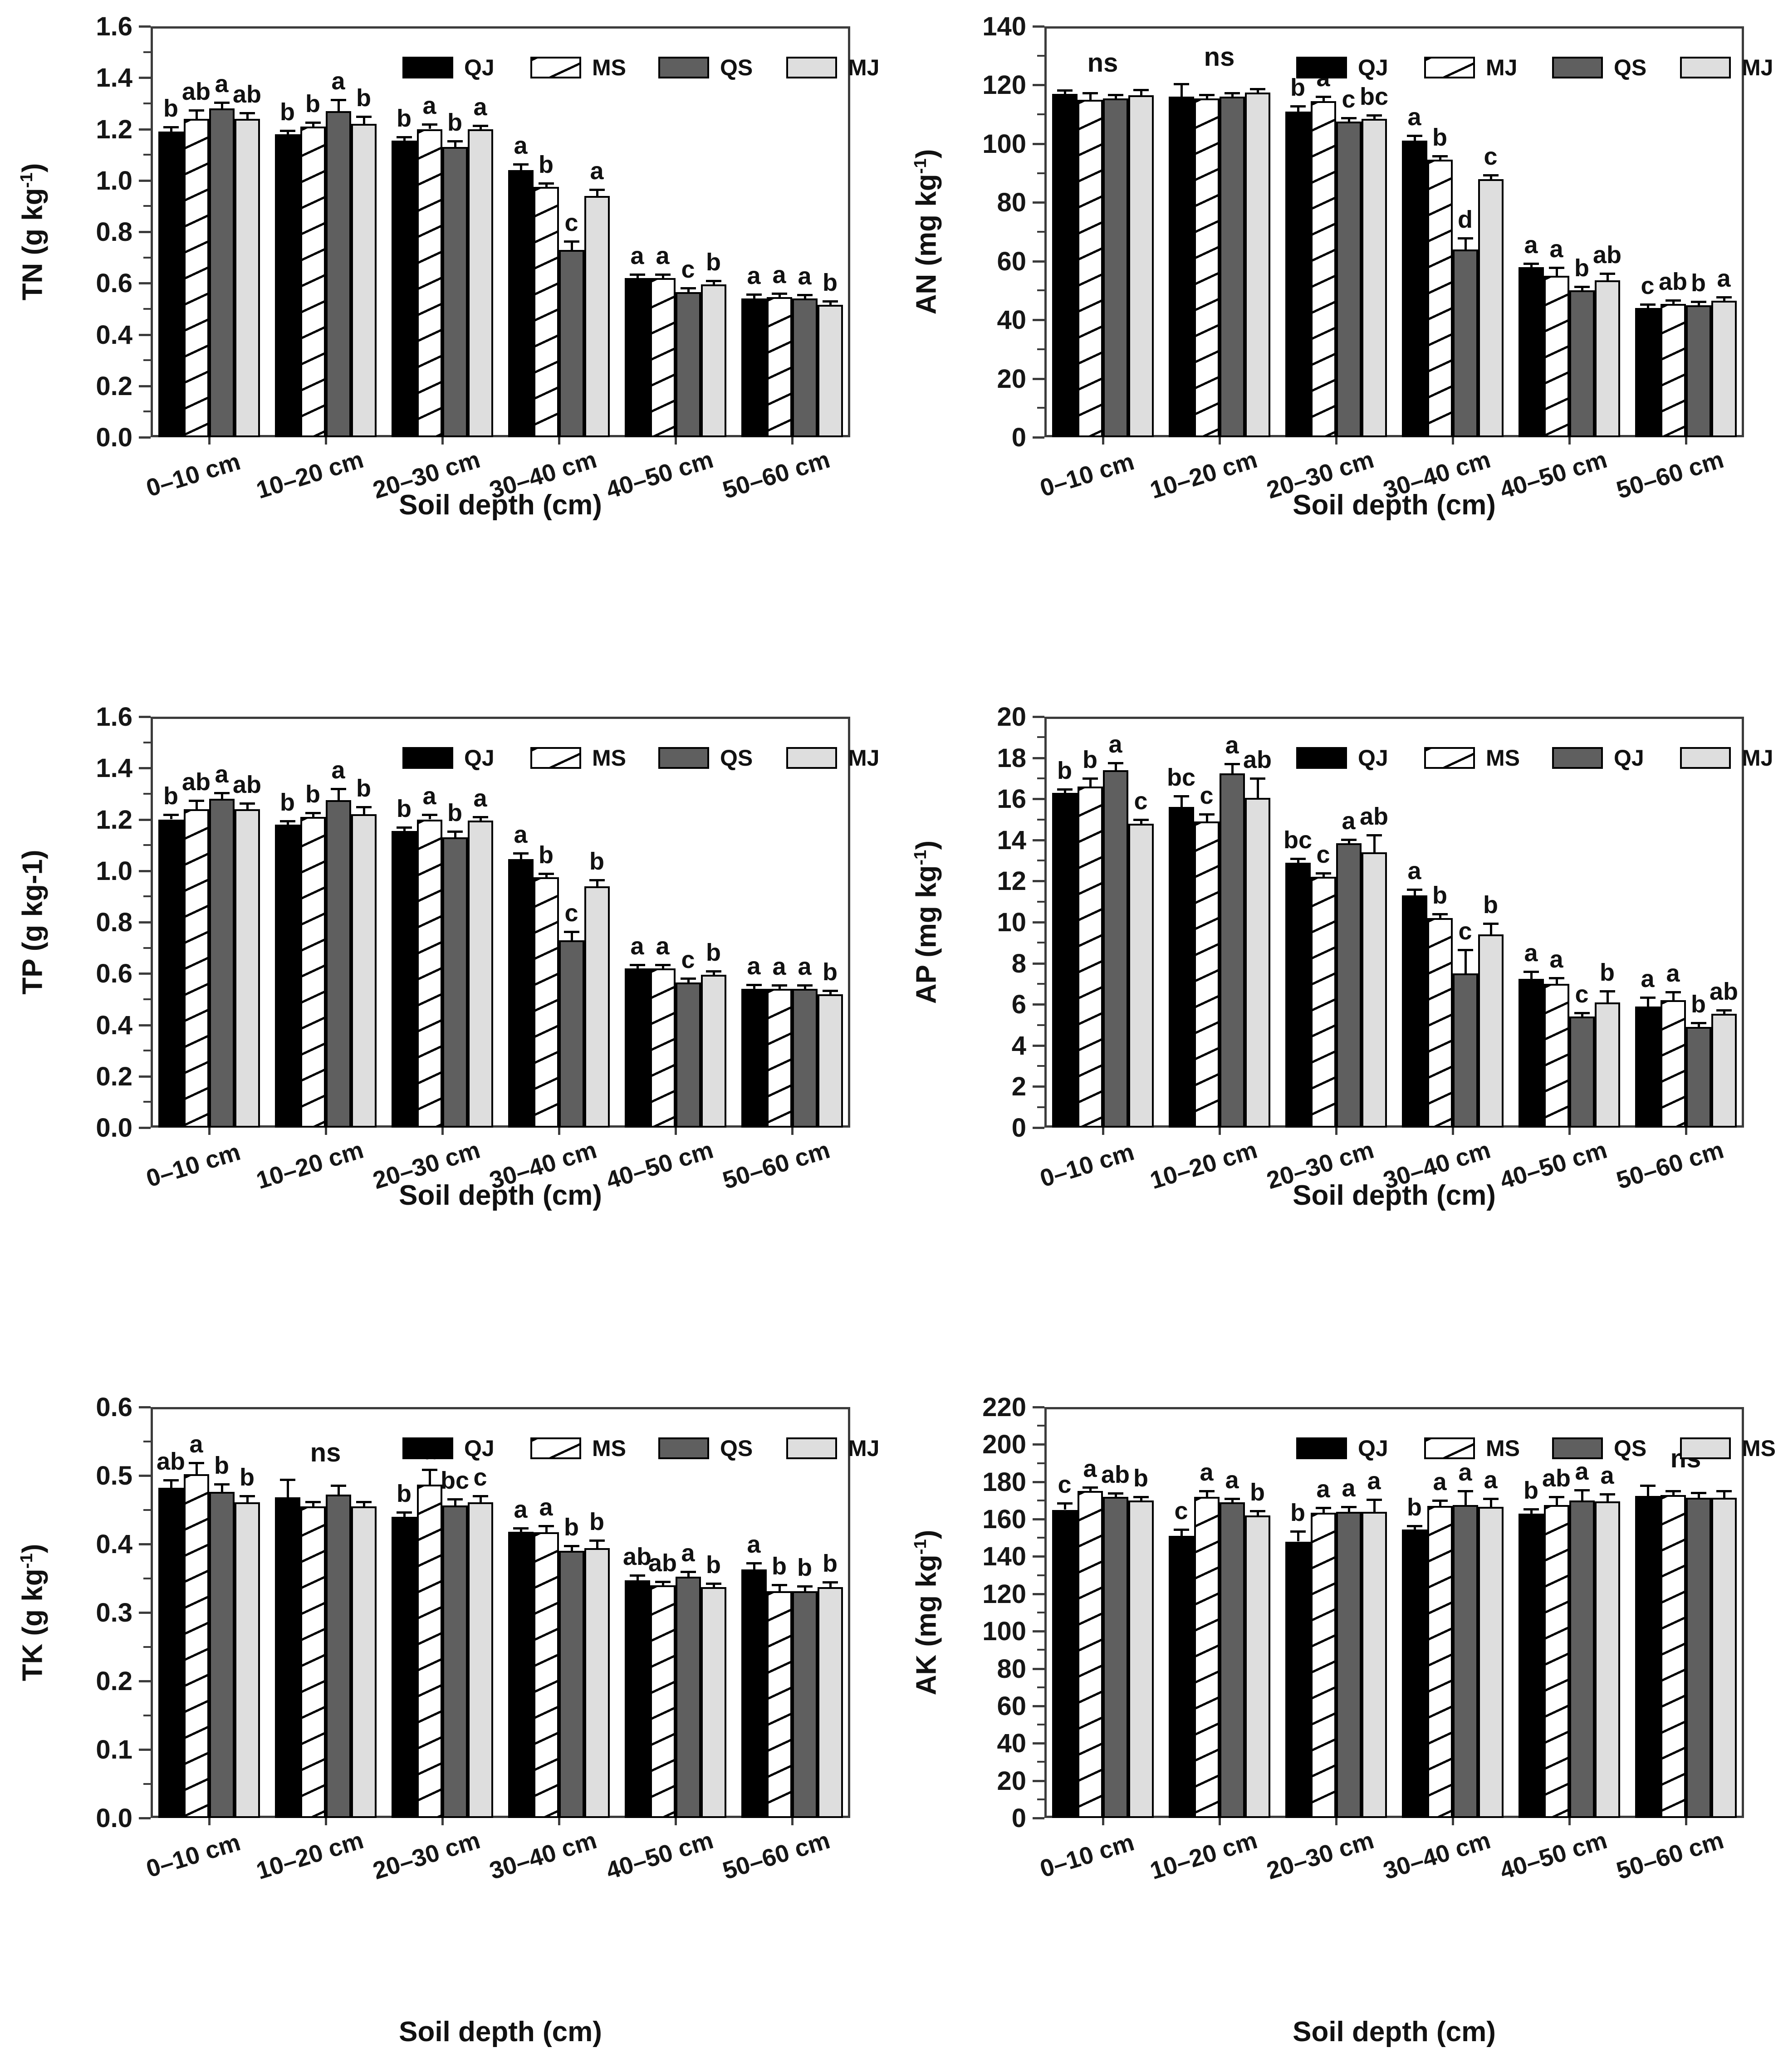 The width and height of the screenshot is (1788, 2072). Describe the element at coordinates (1019, 1087) in the screenshot. I see `y-tick-label: 2` at that location.